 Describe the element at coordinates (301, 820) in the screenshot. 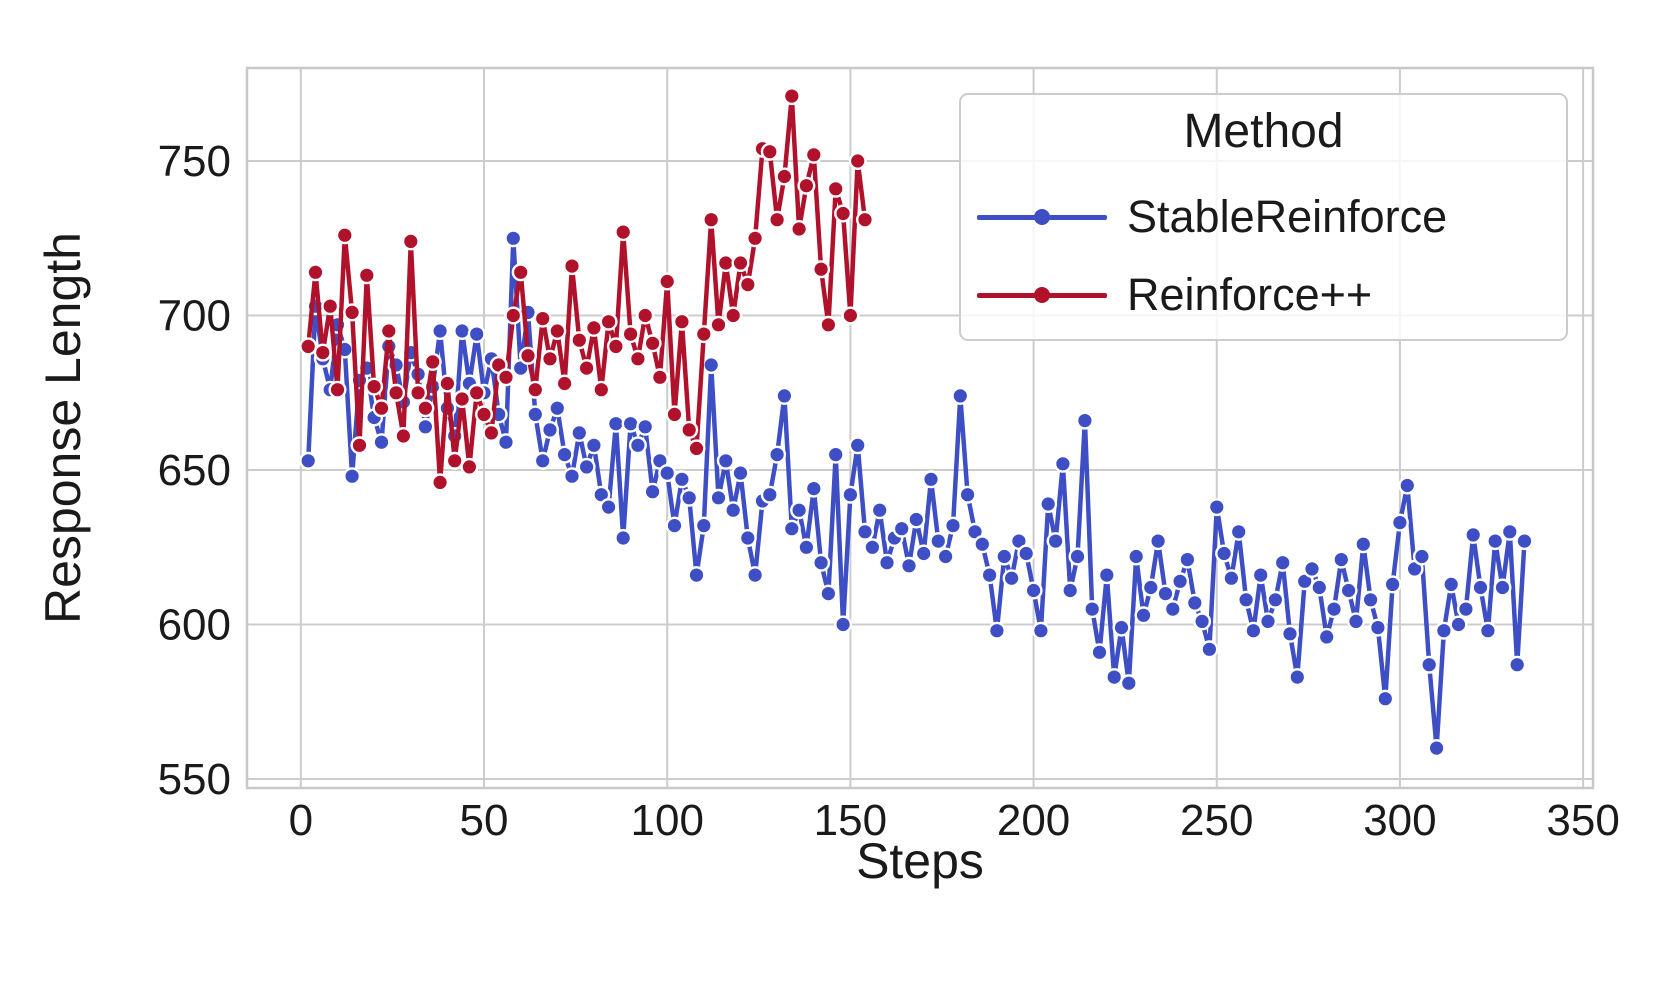

I see `x-tick-label: 0` at that location.